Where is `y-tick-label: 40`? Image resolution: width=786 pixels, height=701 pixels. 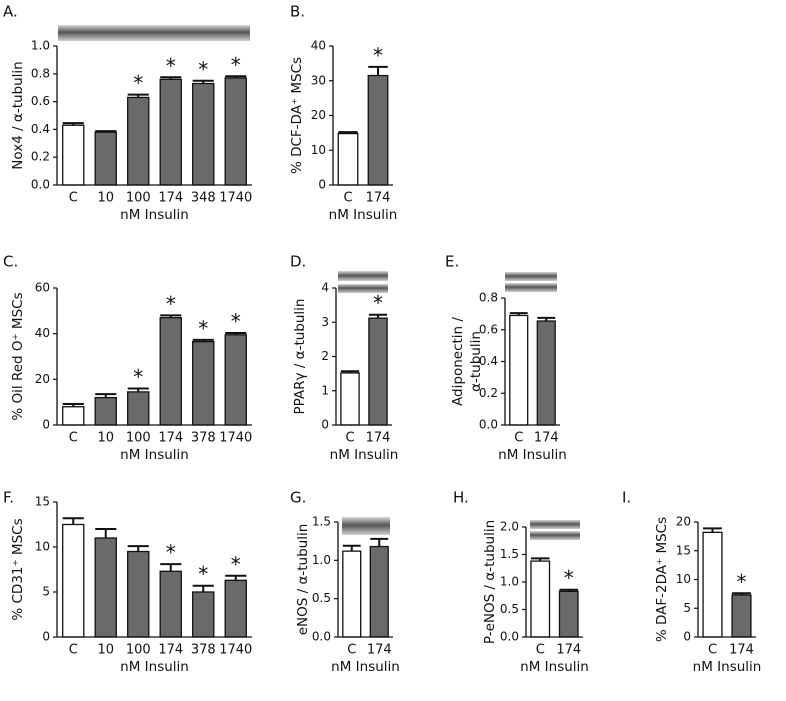
y-tick-label: 40 is located at coordinates (42, 333).